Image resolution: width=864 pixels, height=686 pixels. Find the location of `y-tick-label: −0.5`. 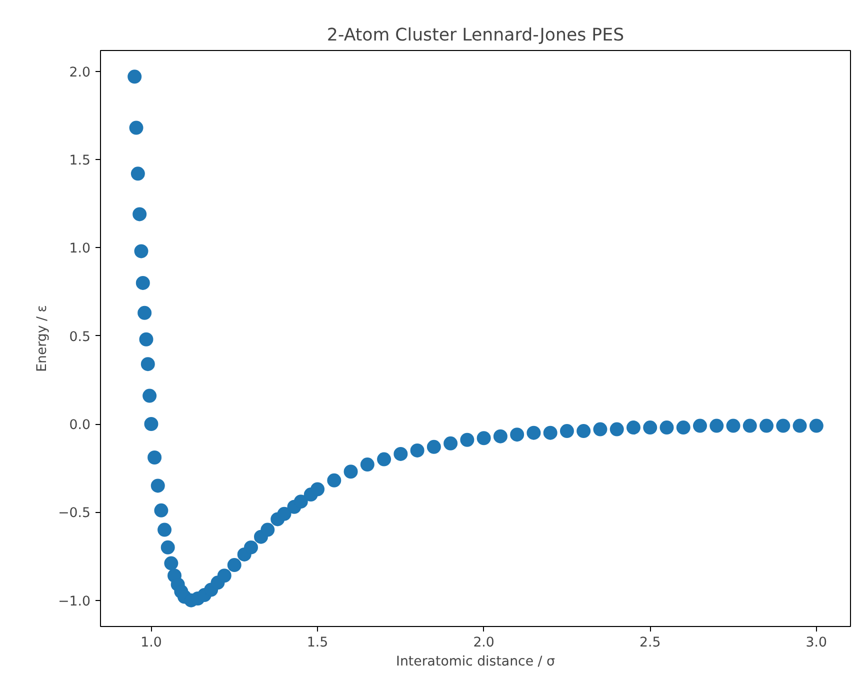

y-tick-label: −0.5 is located at coordinates (74, 514).